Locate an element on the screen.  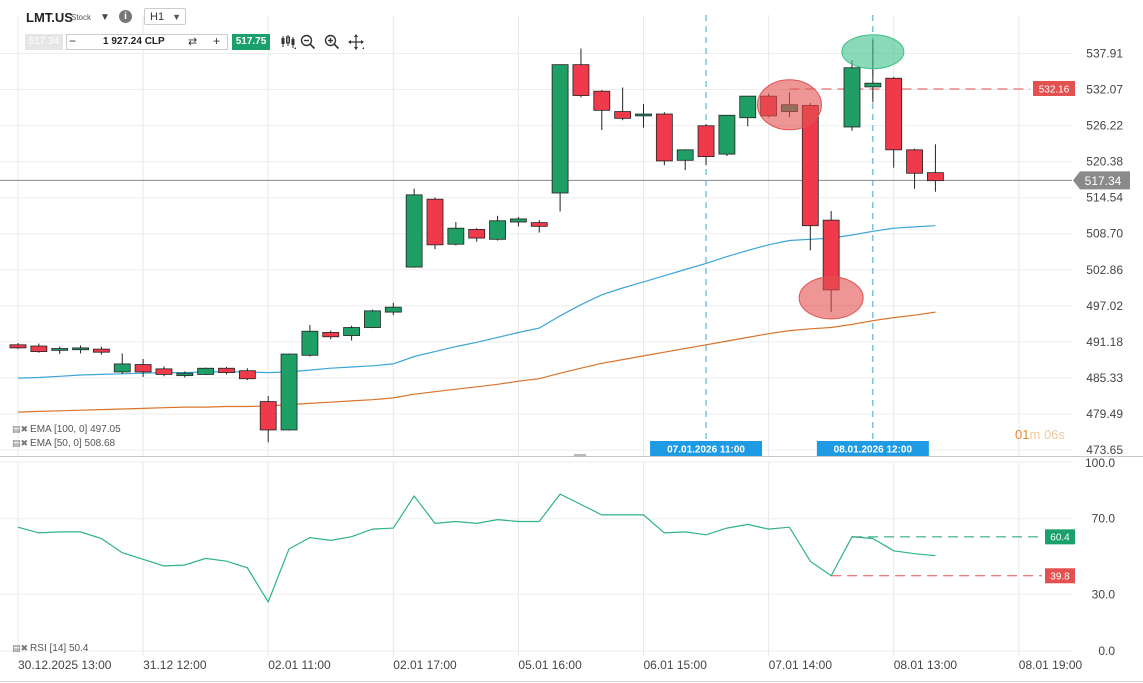
y-tick-label: 508.70 is located at coordinates (1104, 234).